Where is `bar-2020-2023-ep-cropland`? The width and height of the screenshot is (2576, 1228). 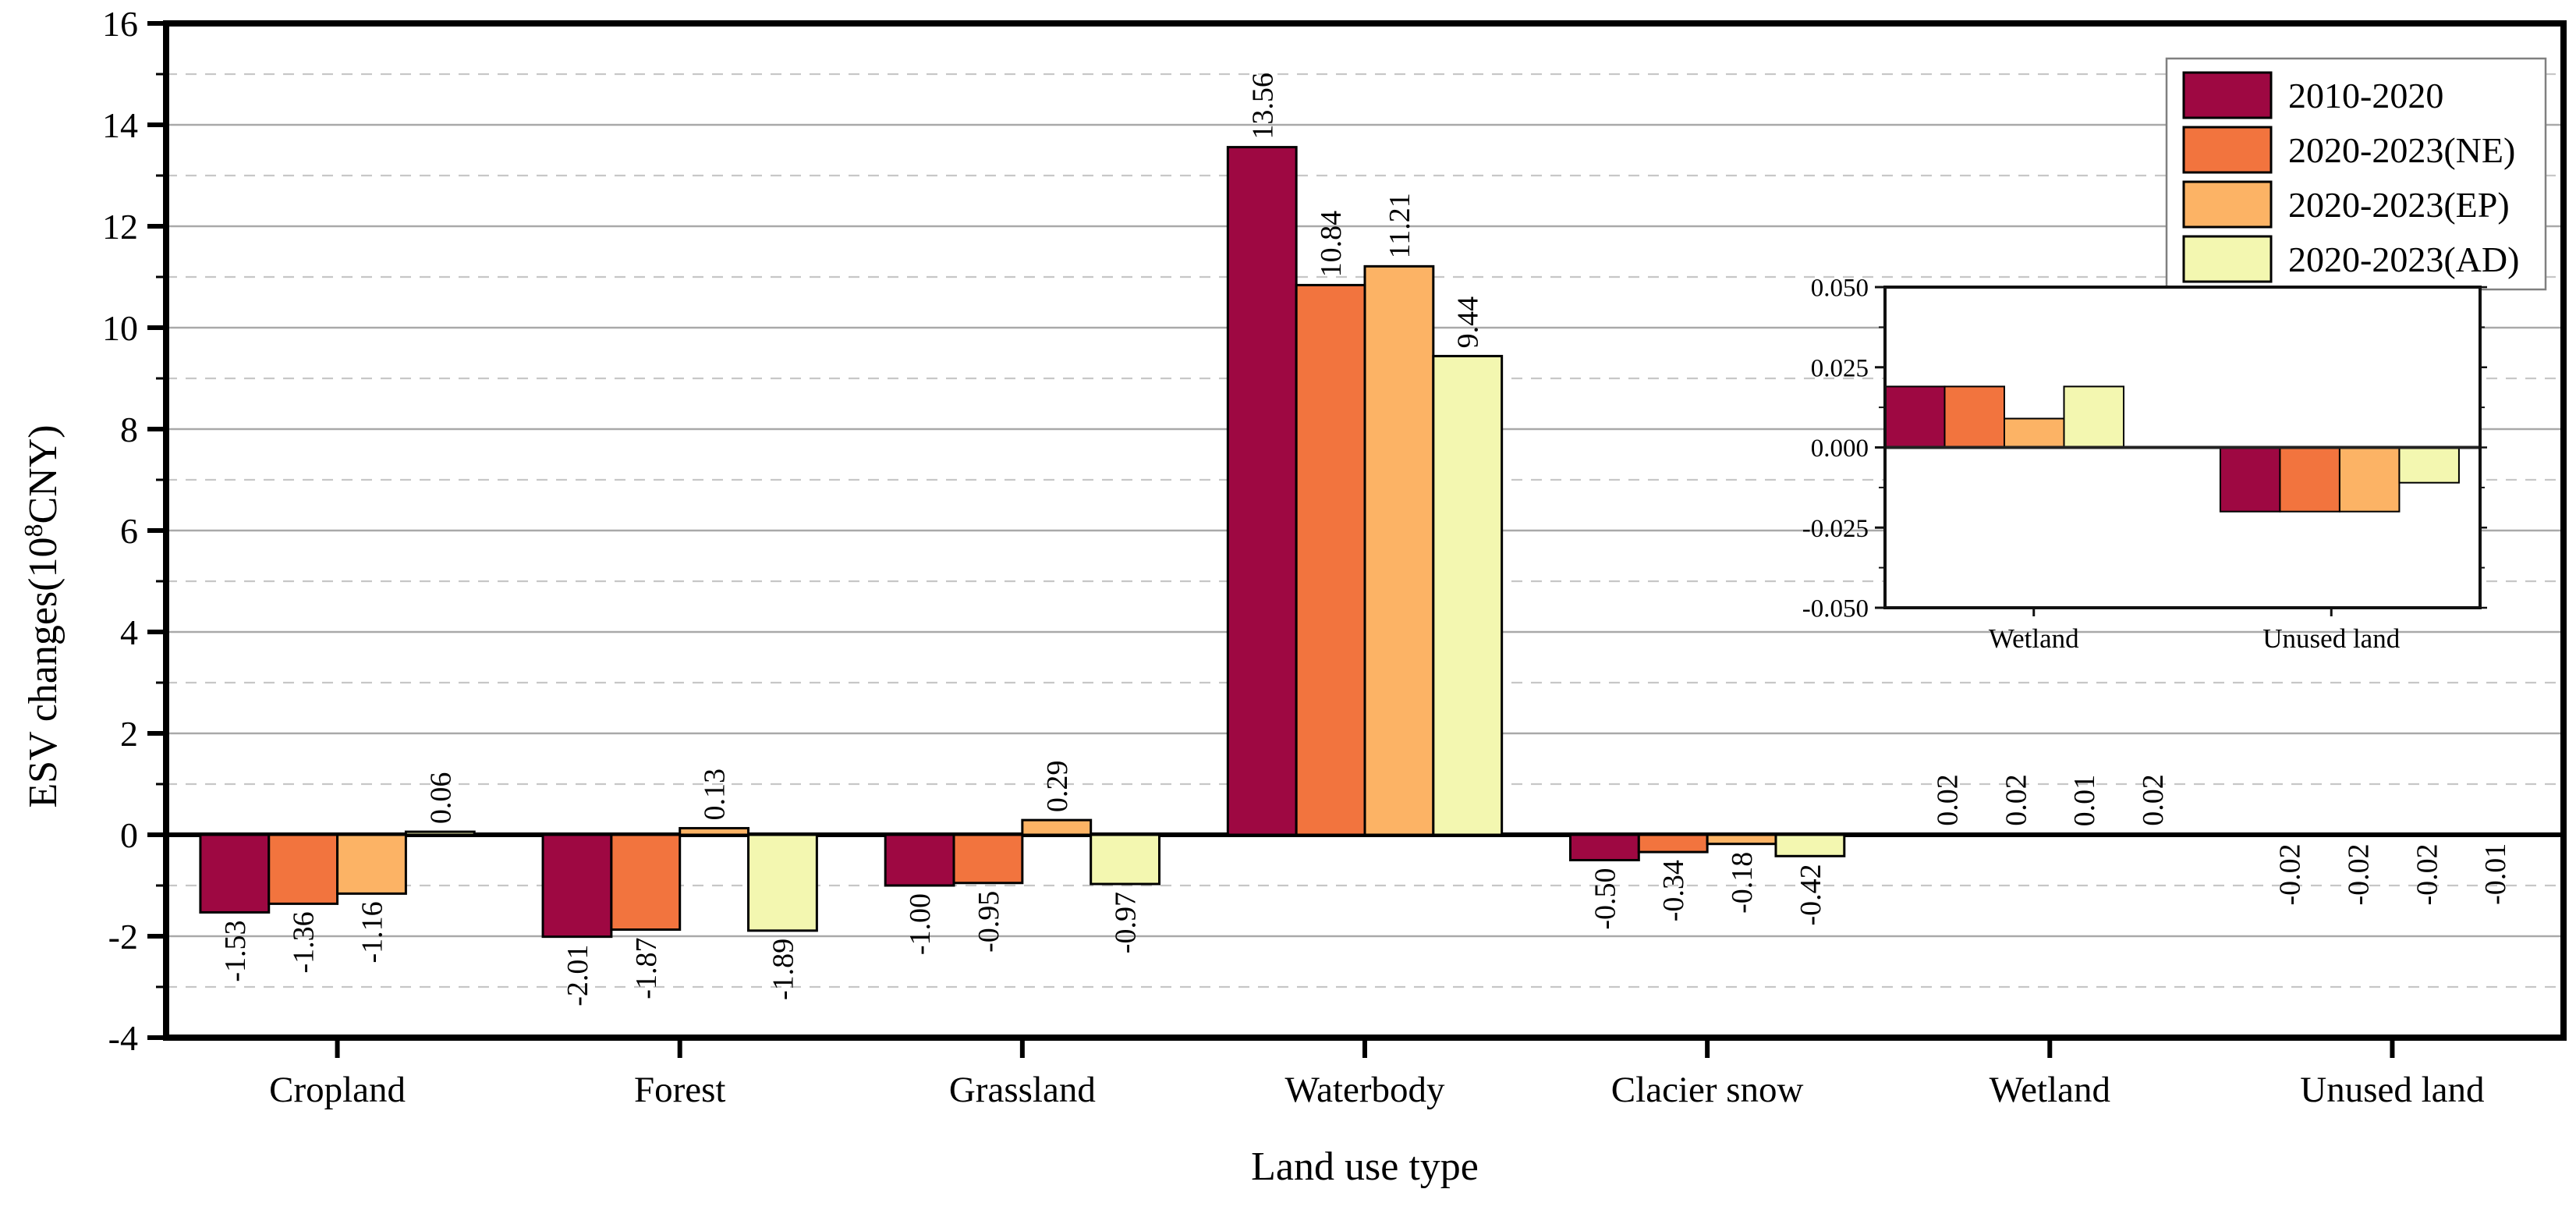
bar-2020-2023-ep-cropland is located at coordinates (372, 864).